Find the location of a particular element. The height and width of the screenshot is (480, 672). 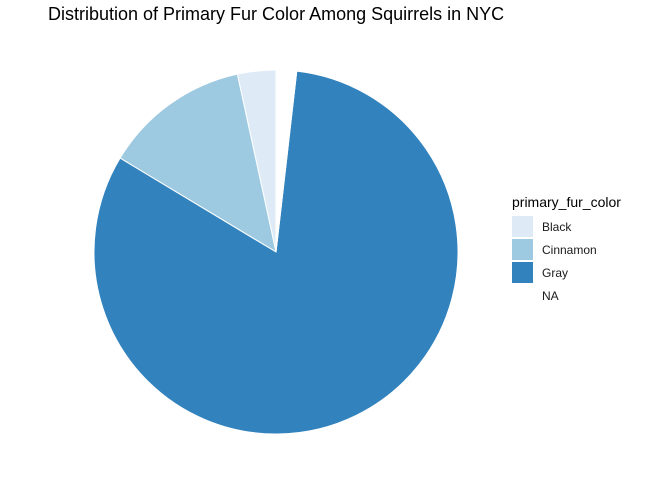

pie-slice-na is located at coordinates (286, 161).